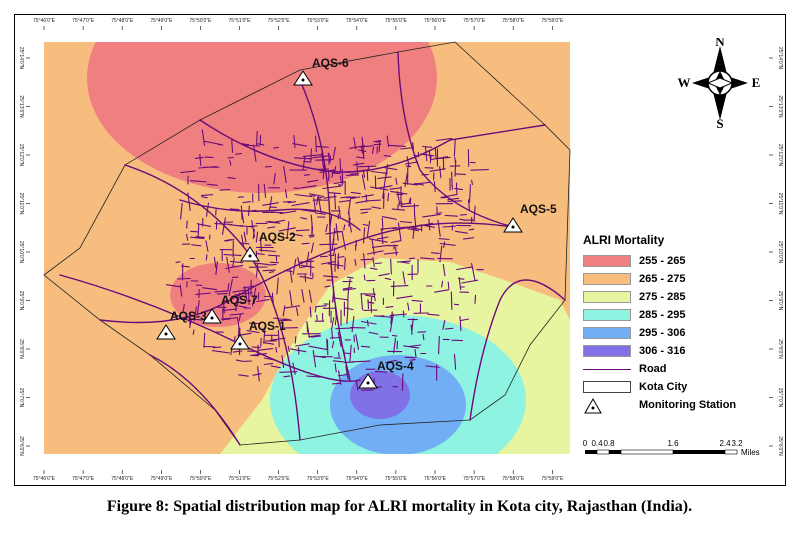  Describe the element at coordinates (279, 479) in the screenshot. I see `bottom-tick-label: 75°52'0"E` at that location.